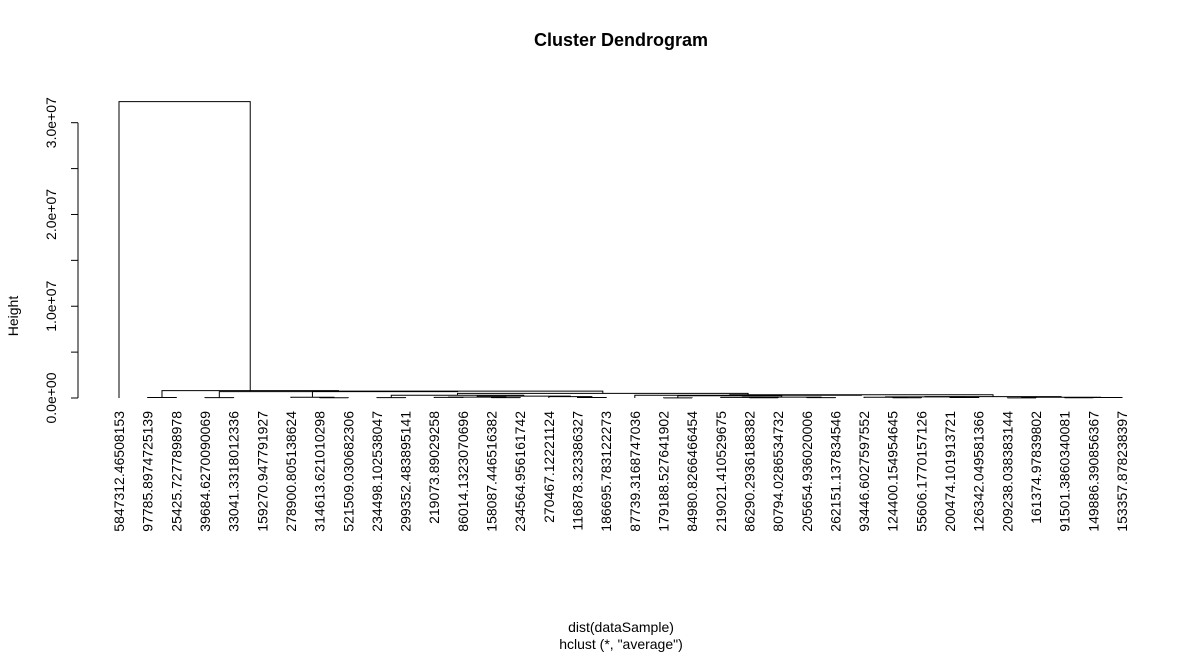  What do you see at coordinates (549, 467) in the screenshot?
I see `leaf-label: 270467.12221124` at bounding box center [549, 467].